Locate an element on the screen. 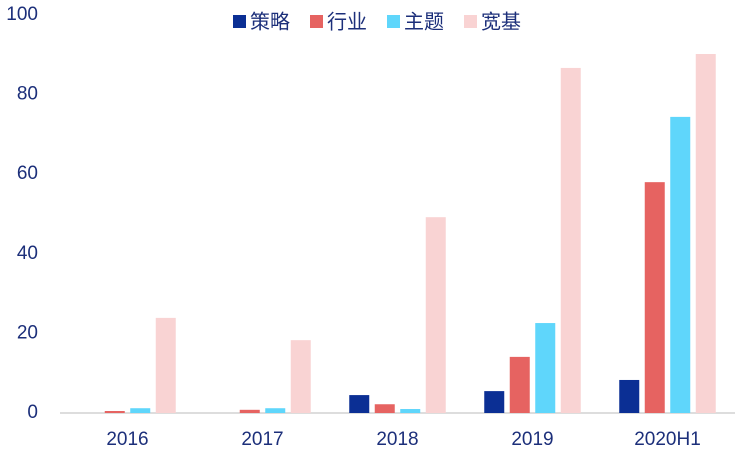 The width and height of the screenshot is (738, 456). y-tick-label: 0 is located at coordinates (32, 412).